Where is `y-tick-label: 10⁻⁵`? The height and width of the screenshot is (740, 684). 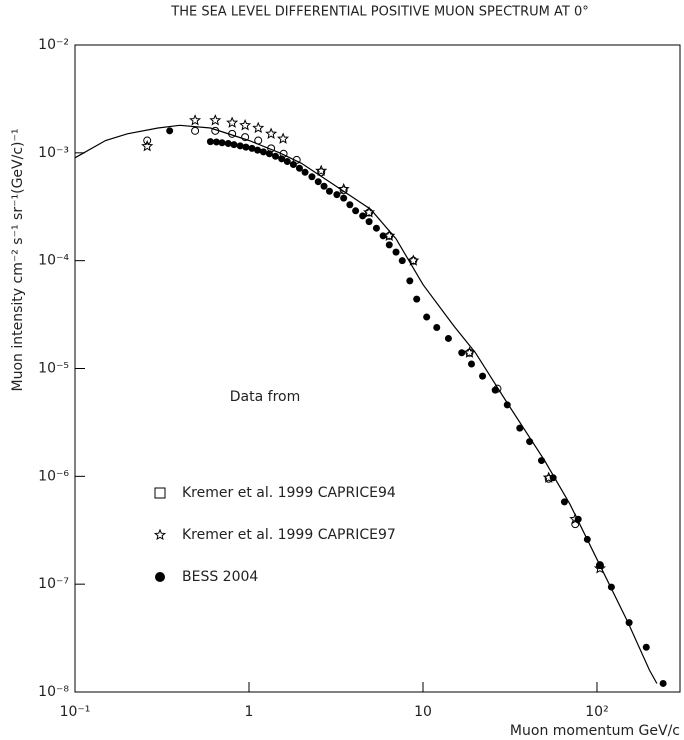 y-tick-label: 10⁻⁵ is located at coordinates (53, 369).